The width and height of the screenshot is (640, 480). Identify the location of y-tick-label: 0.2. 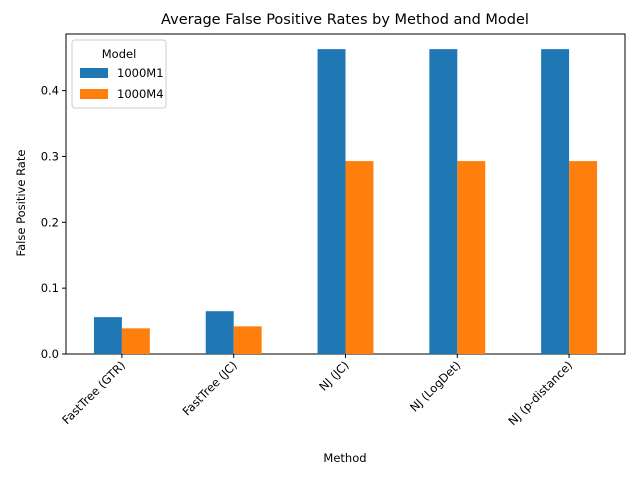
(50, 222).